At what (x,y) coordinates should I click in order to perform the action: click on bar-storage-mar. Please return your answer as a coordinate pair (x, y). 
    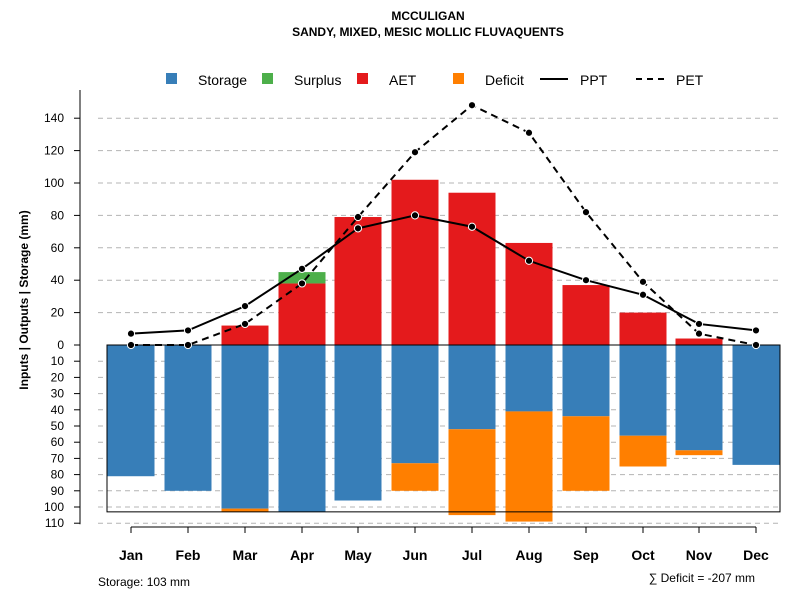
    Looking at the image, I should click on (245, 427).